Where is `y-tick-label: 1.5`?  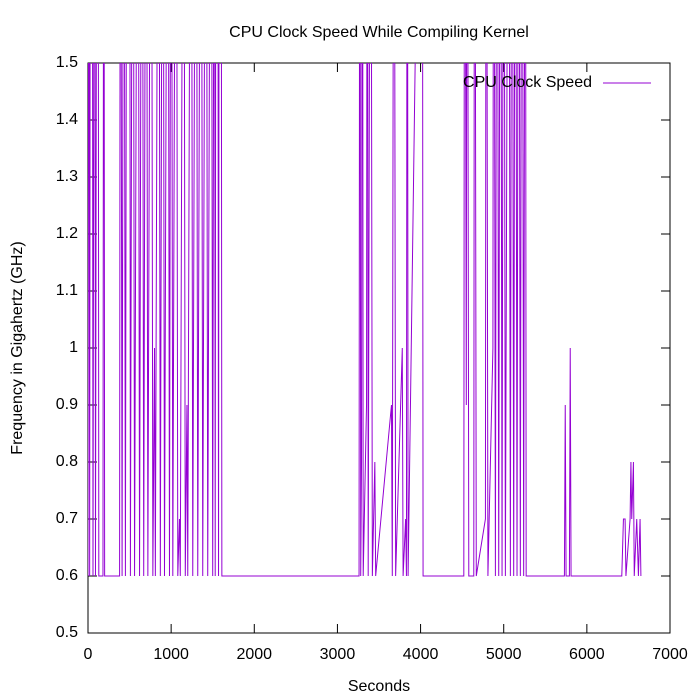 y-tick-label: 1.5 is located at coordinates (67, 62).